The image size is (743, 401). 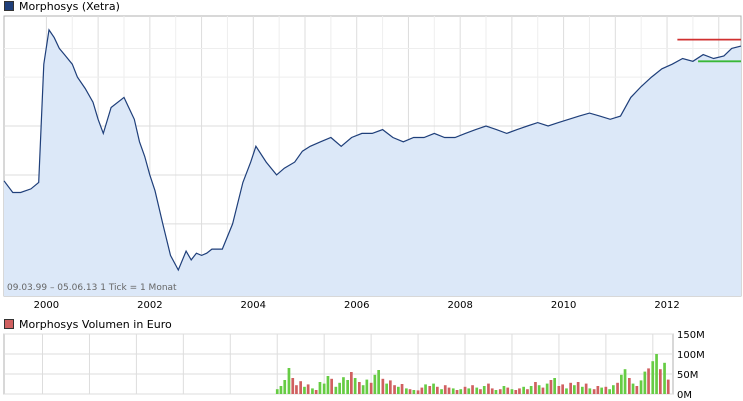 What do you see at coordinates (687, 375) in the screenshot?
I see `y-tick-label: 50M` at bounding box center [687, 375].